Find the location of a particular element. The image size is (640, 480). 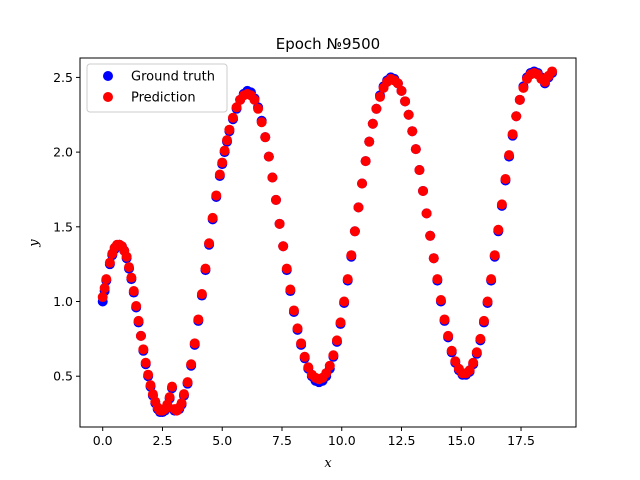

x-tick-label: 2.5 is located at coordinates (163, 440).